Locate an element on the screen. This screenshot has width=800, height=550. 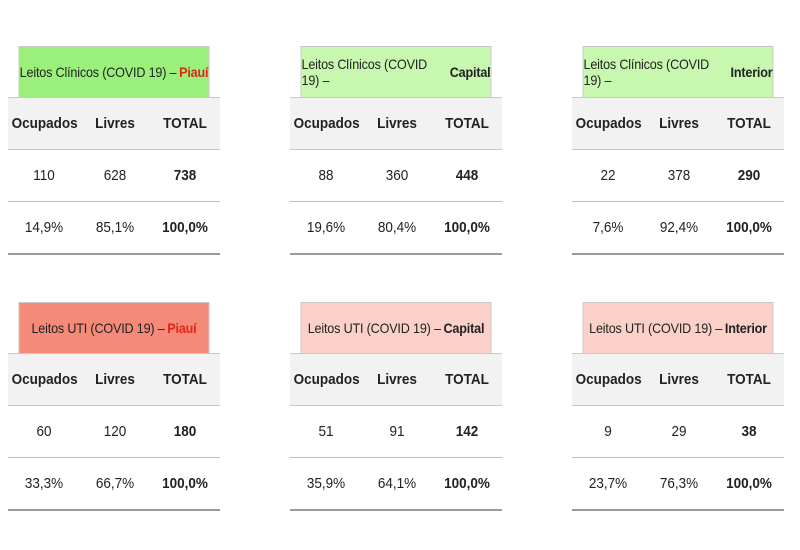
card-header: Leitos UTI (COVID 19) – Interior is located at coordinates (678, 328).